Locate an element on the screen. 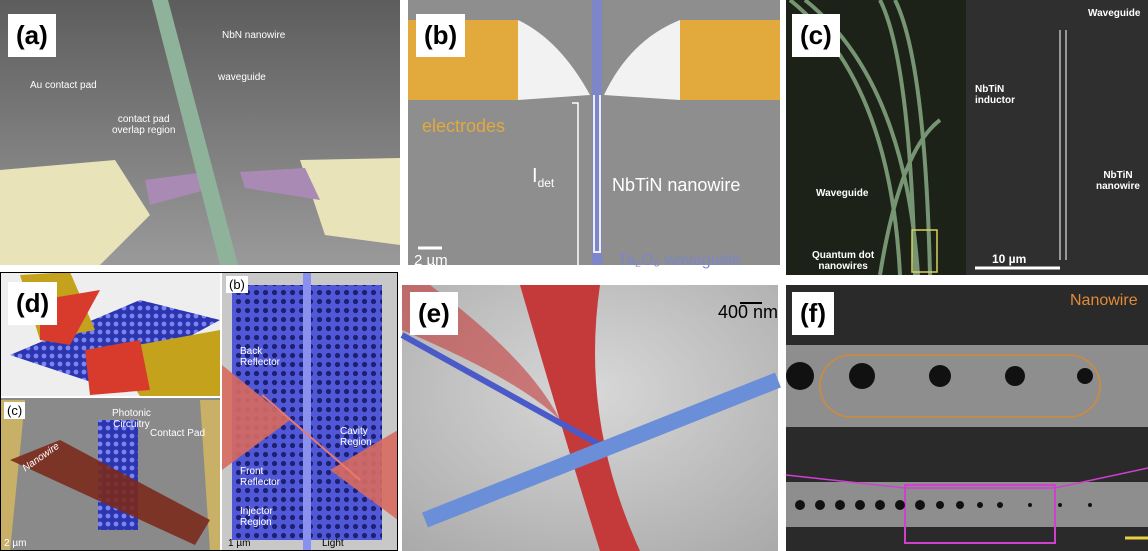  annotation: electrodes is located at coordinates (464, 126).